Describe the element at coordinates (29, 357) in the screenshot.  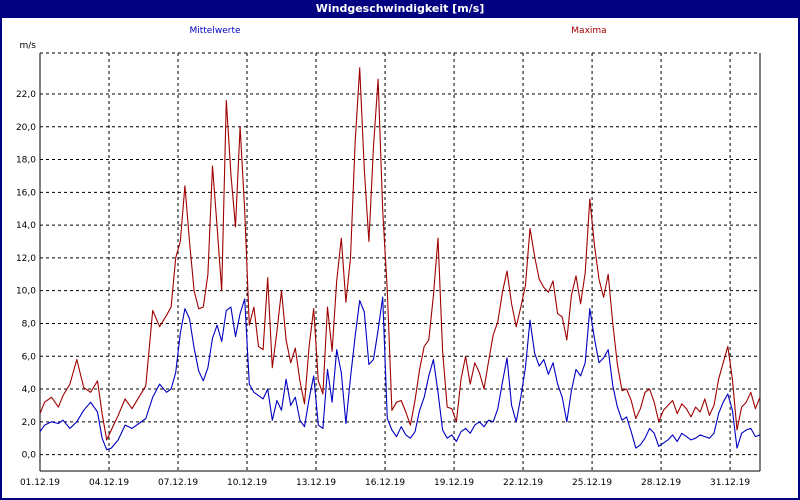
I see `y-tick-label: 6,0` at that location.